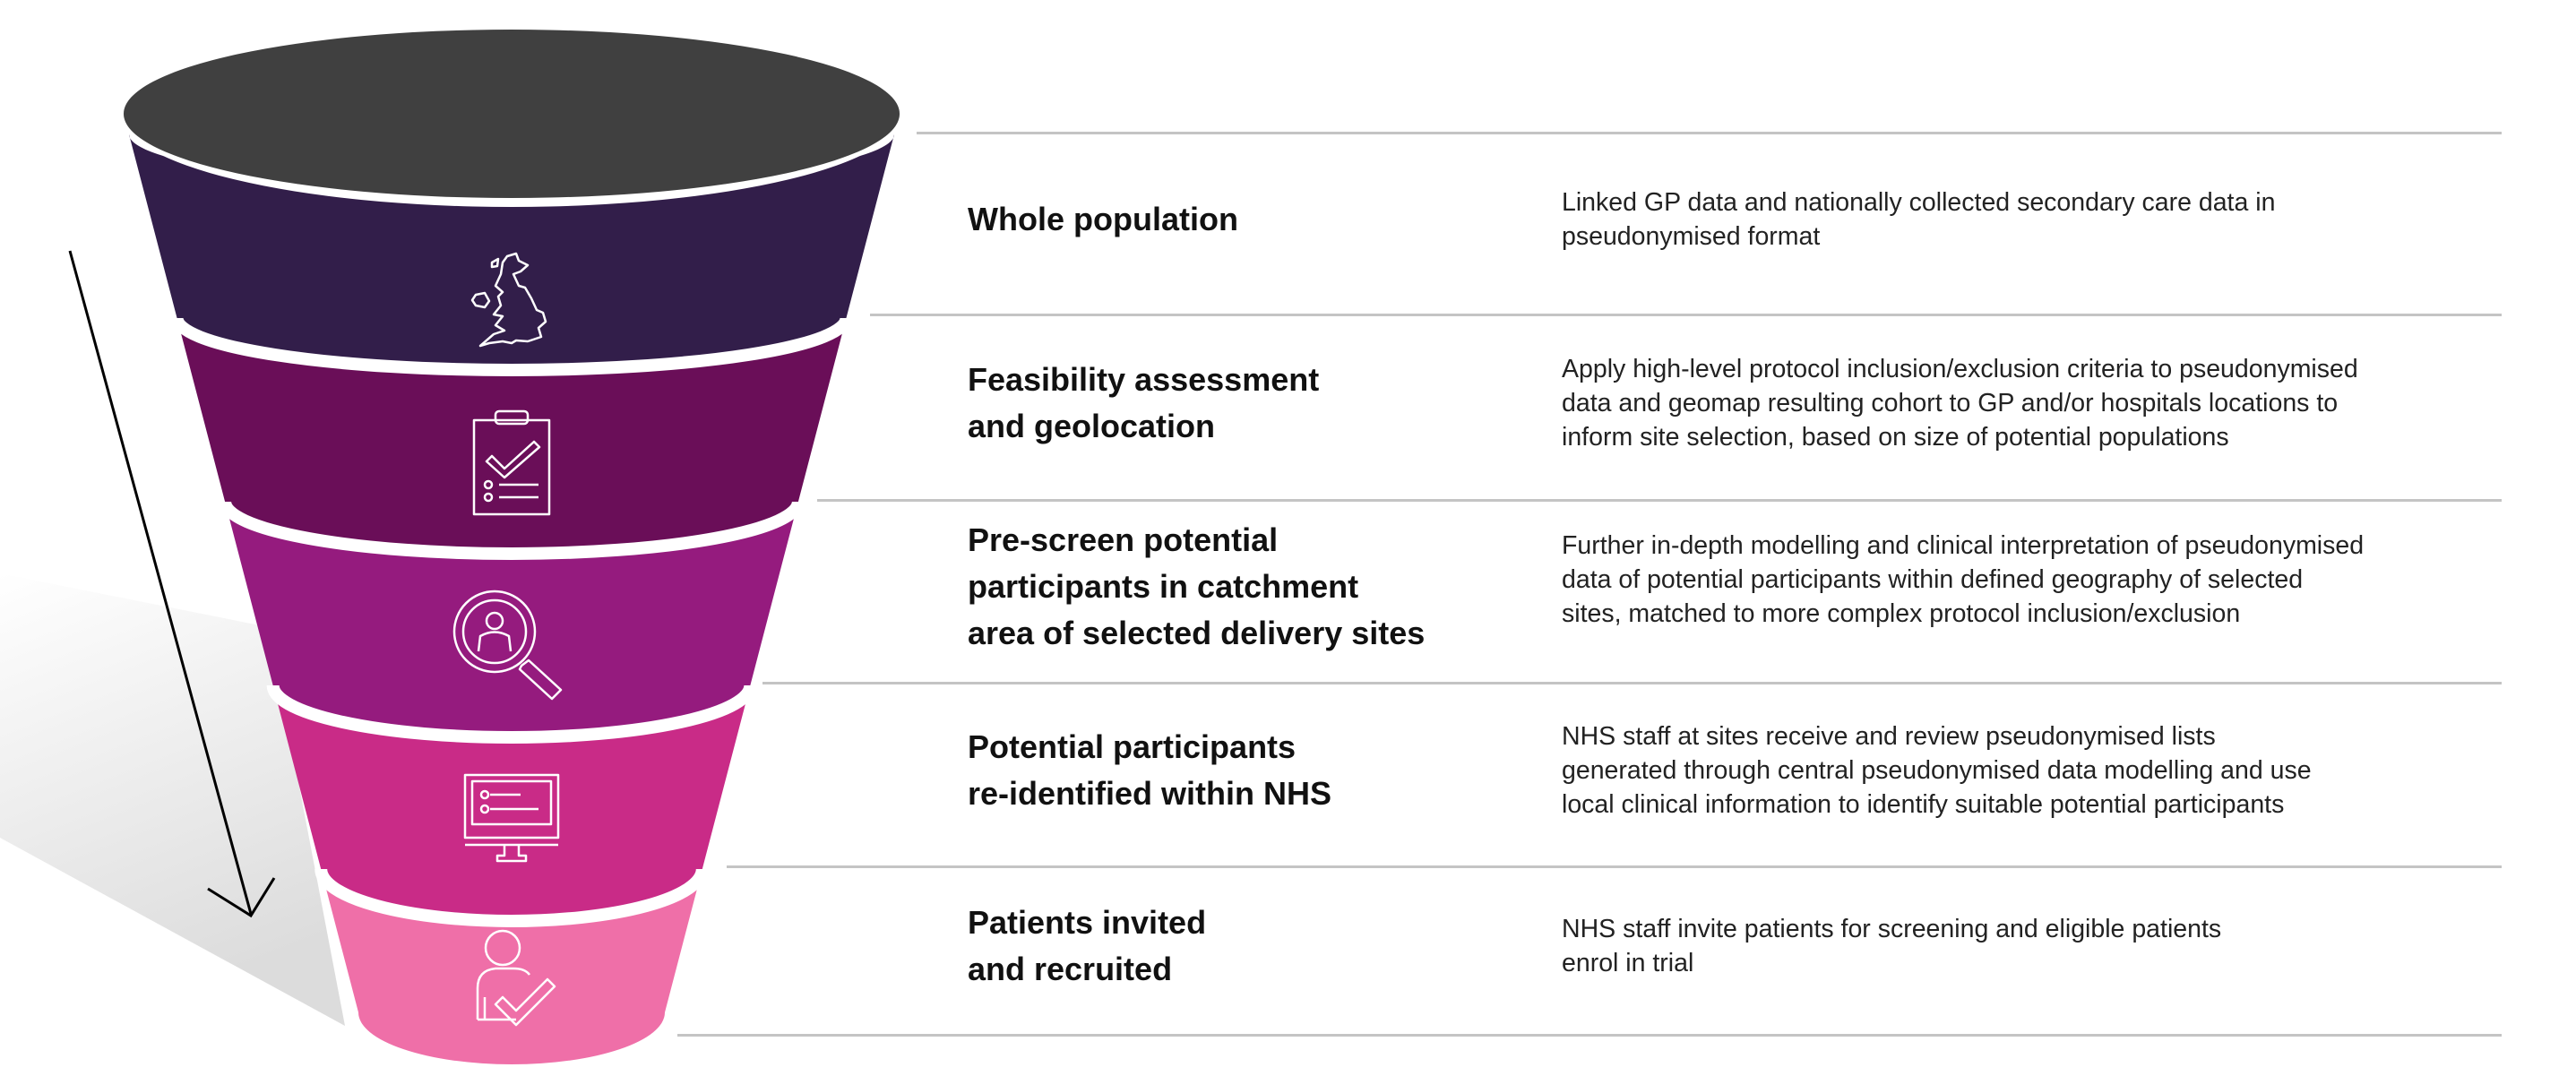 This screenshot has height=1076, width=2576. Describe the element at coordinates (512, 818) in the screenshot. I see `monitor-list-icon` at that location.